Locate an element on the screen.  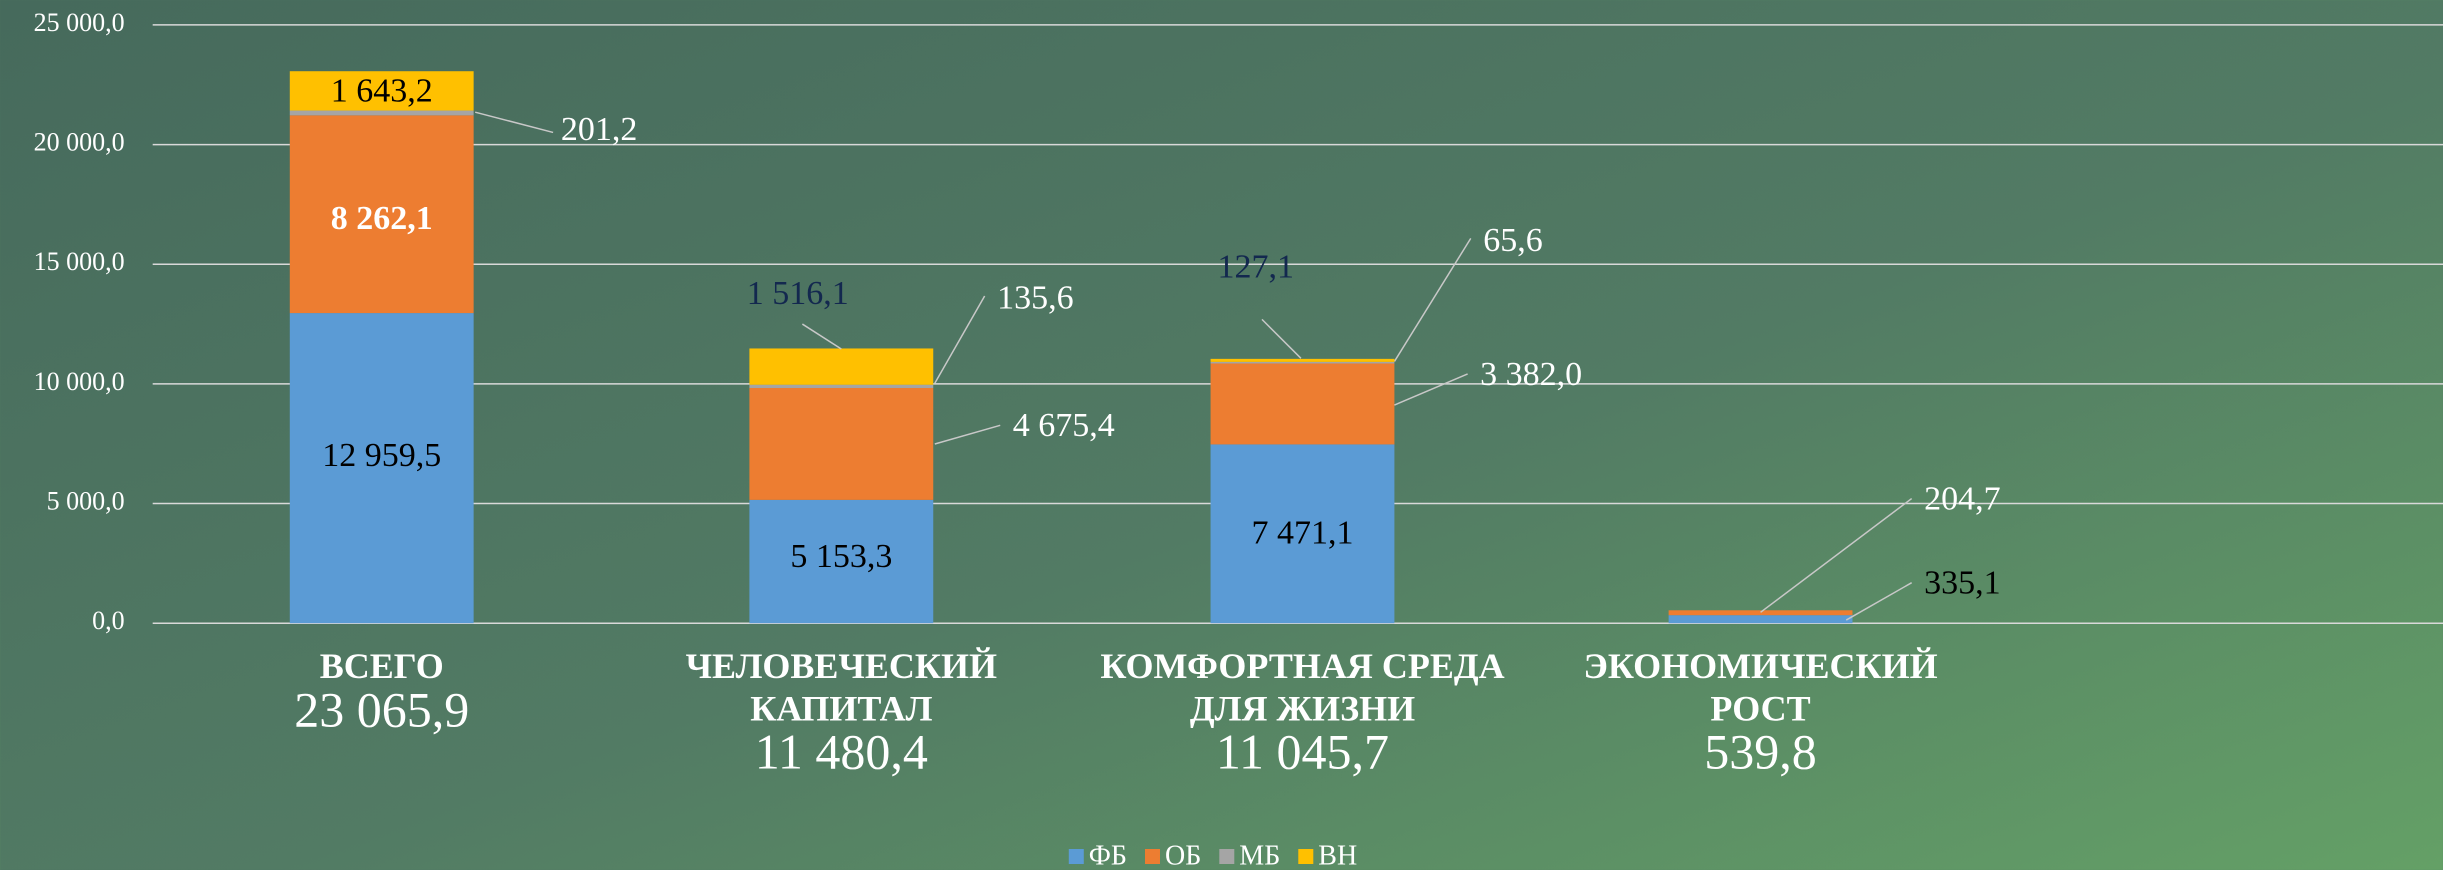
data-label: 5 153,3 is located at coordinates (841, 556).